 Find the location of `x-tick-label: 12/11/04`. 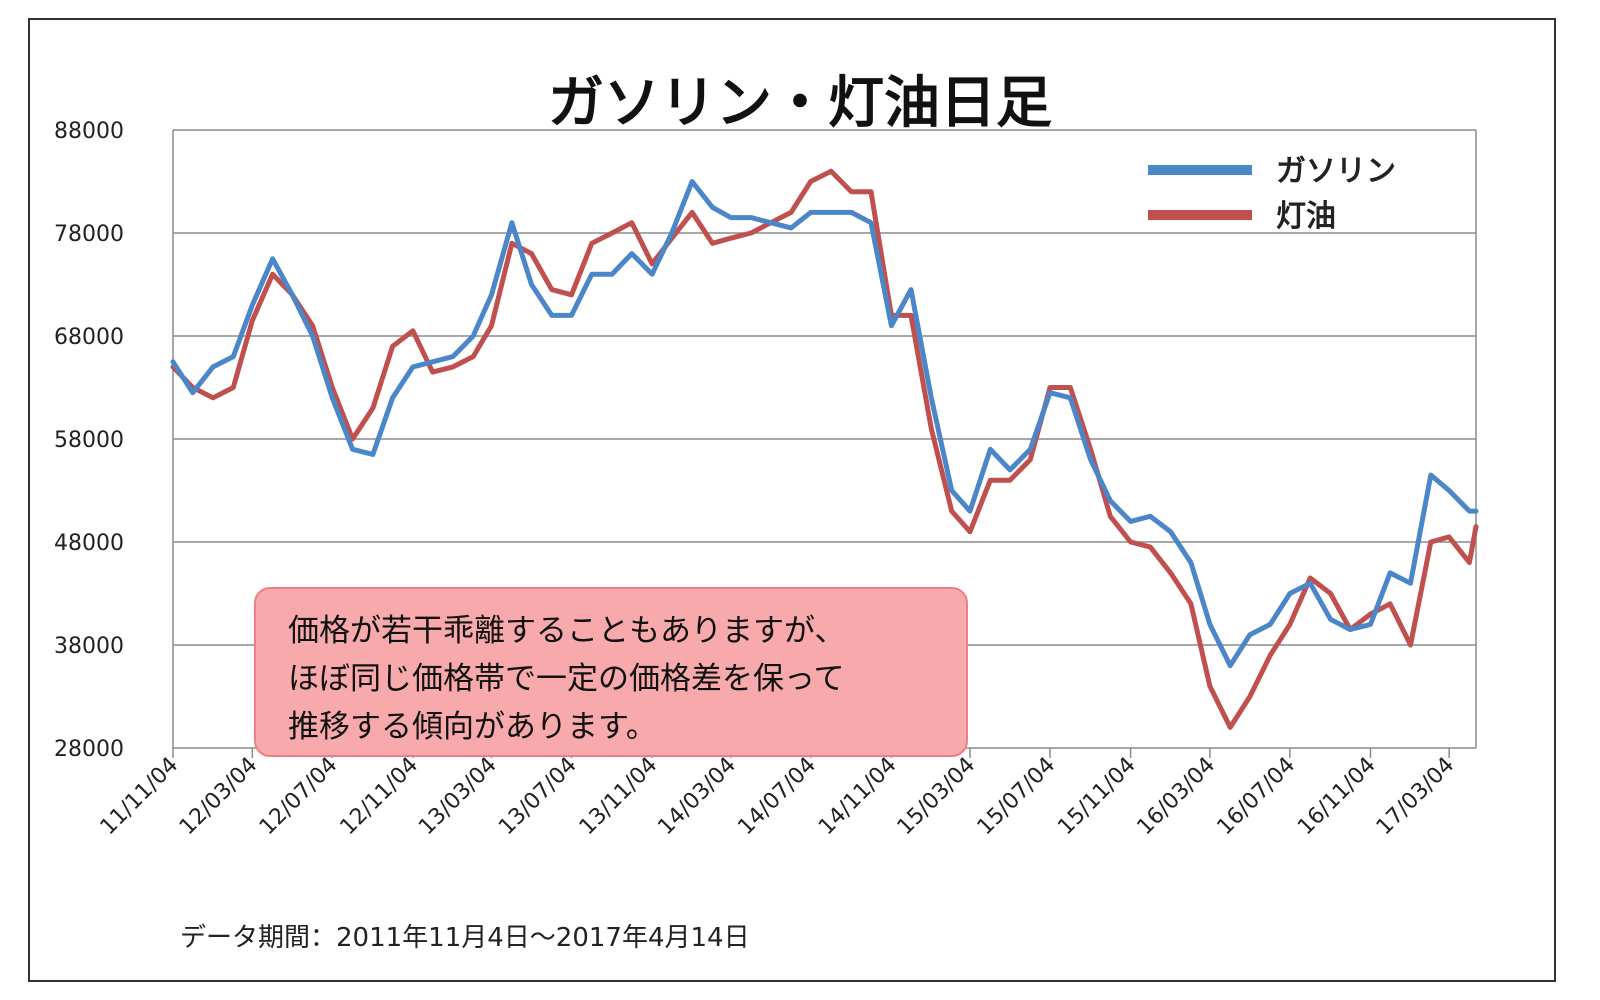

x-tick-label: 12/11/04 is located at coordinates (380, 797).